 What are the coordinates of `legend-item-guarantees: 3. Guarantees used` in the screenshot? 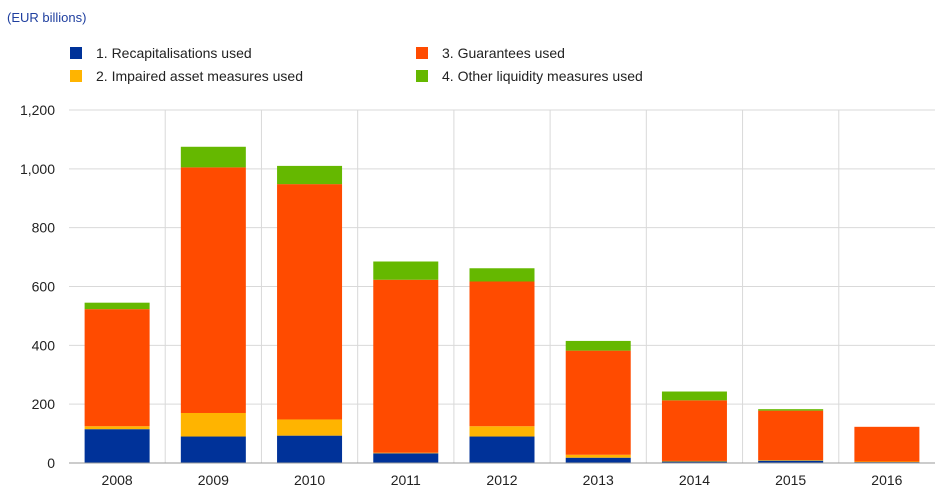 It's located at (490, 53).